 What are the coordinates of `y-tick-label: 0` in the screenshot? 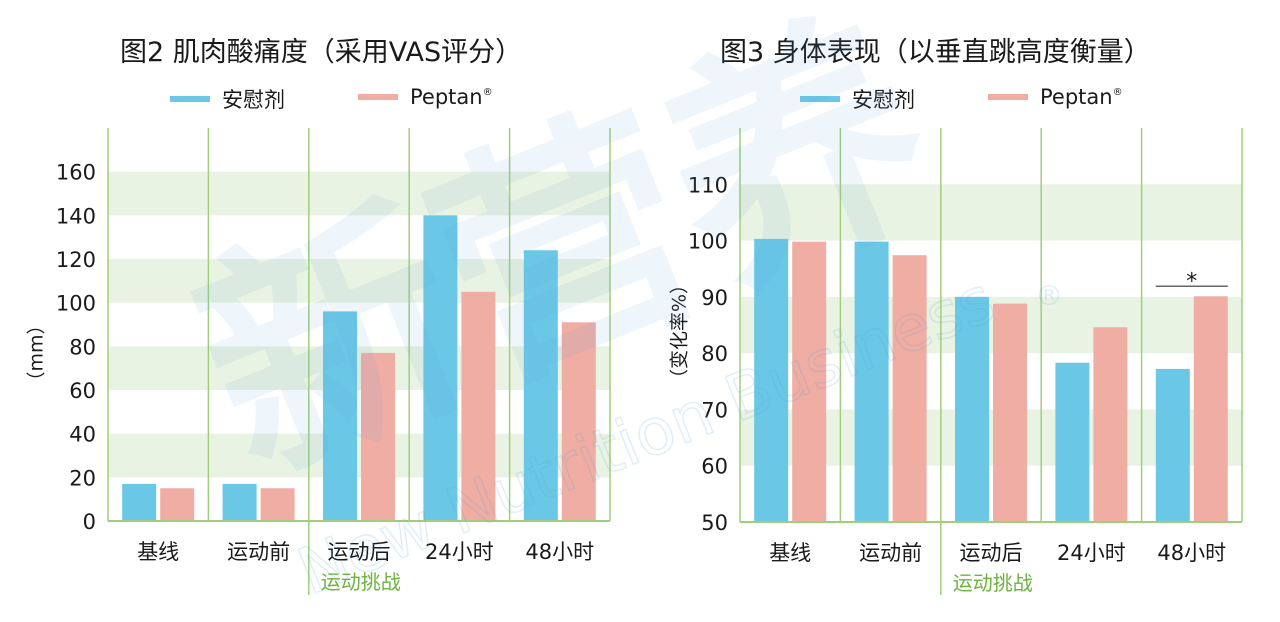 It's located at (89, 522).